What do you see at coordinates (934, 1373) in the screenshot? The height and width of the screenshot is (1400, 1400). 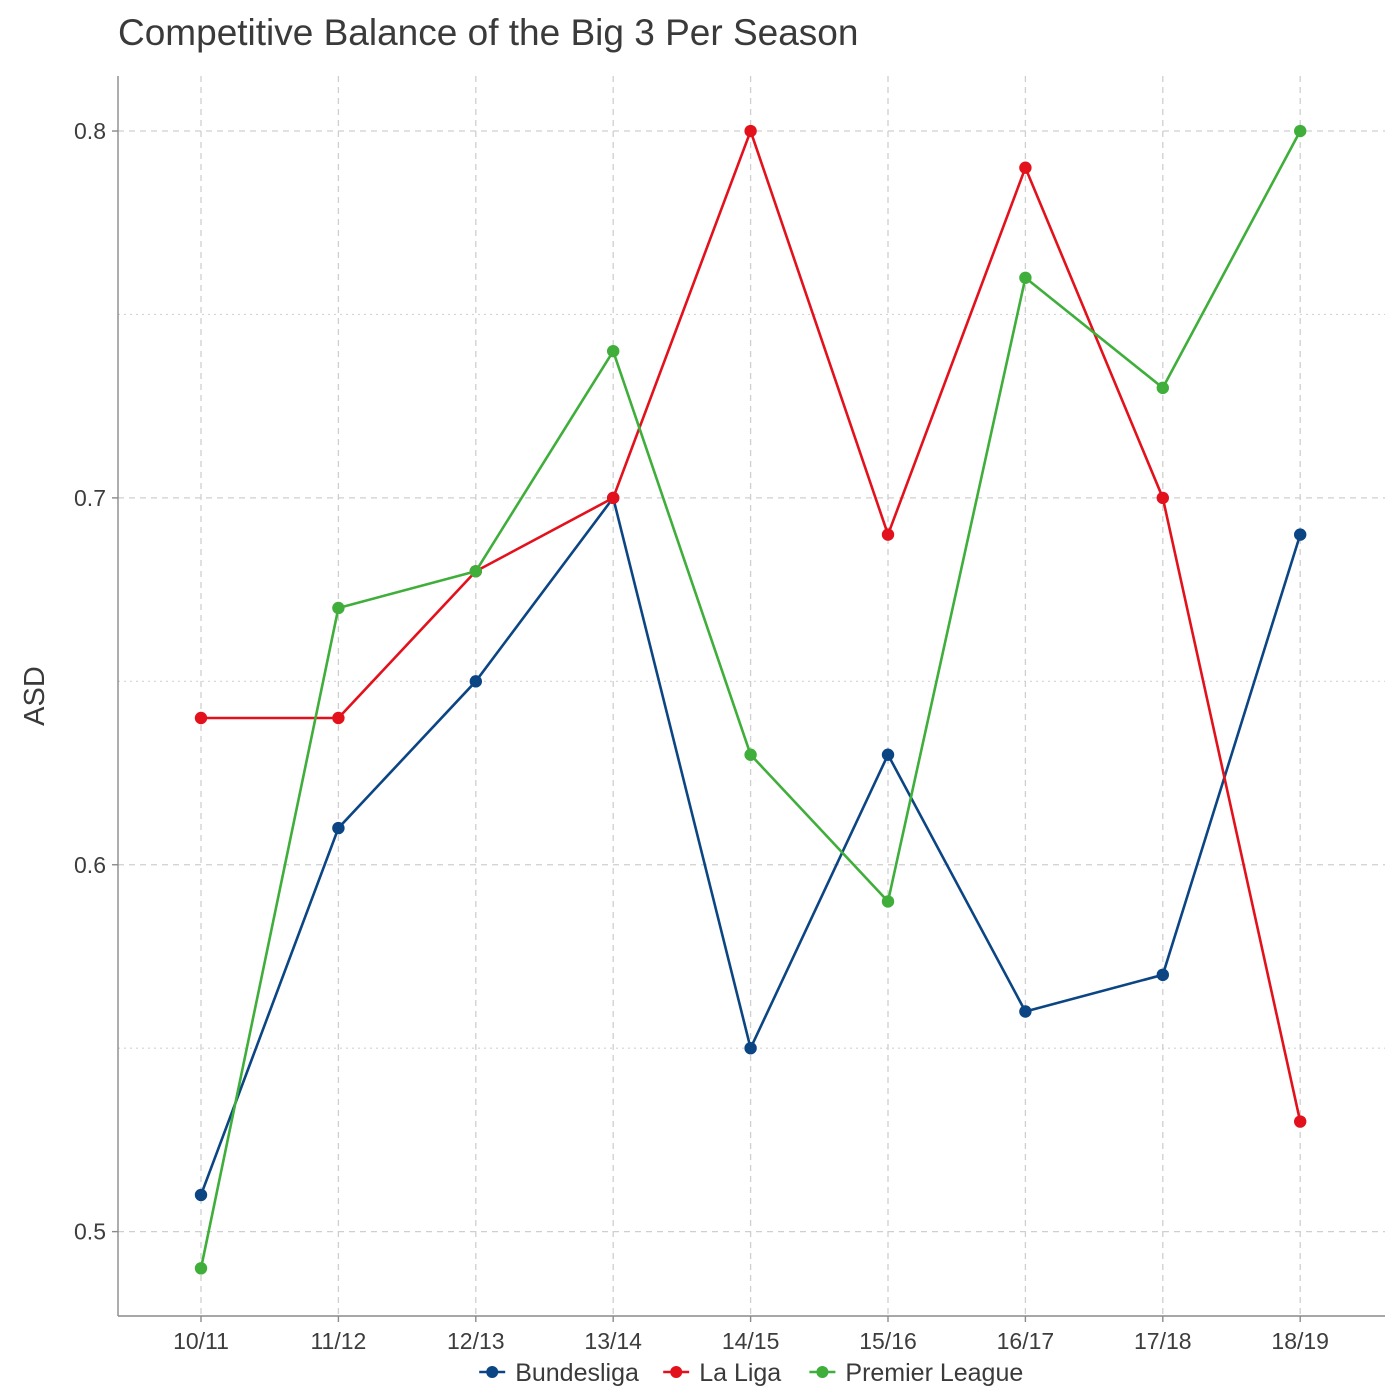 I see `legend-label-premier-league: Premier League` at bounding box center [934, 1373].